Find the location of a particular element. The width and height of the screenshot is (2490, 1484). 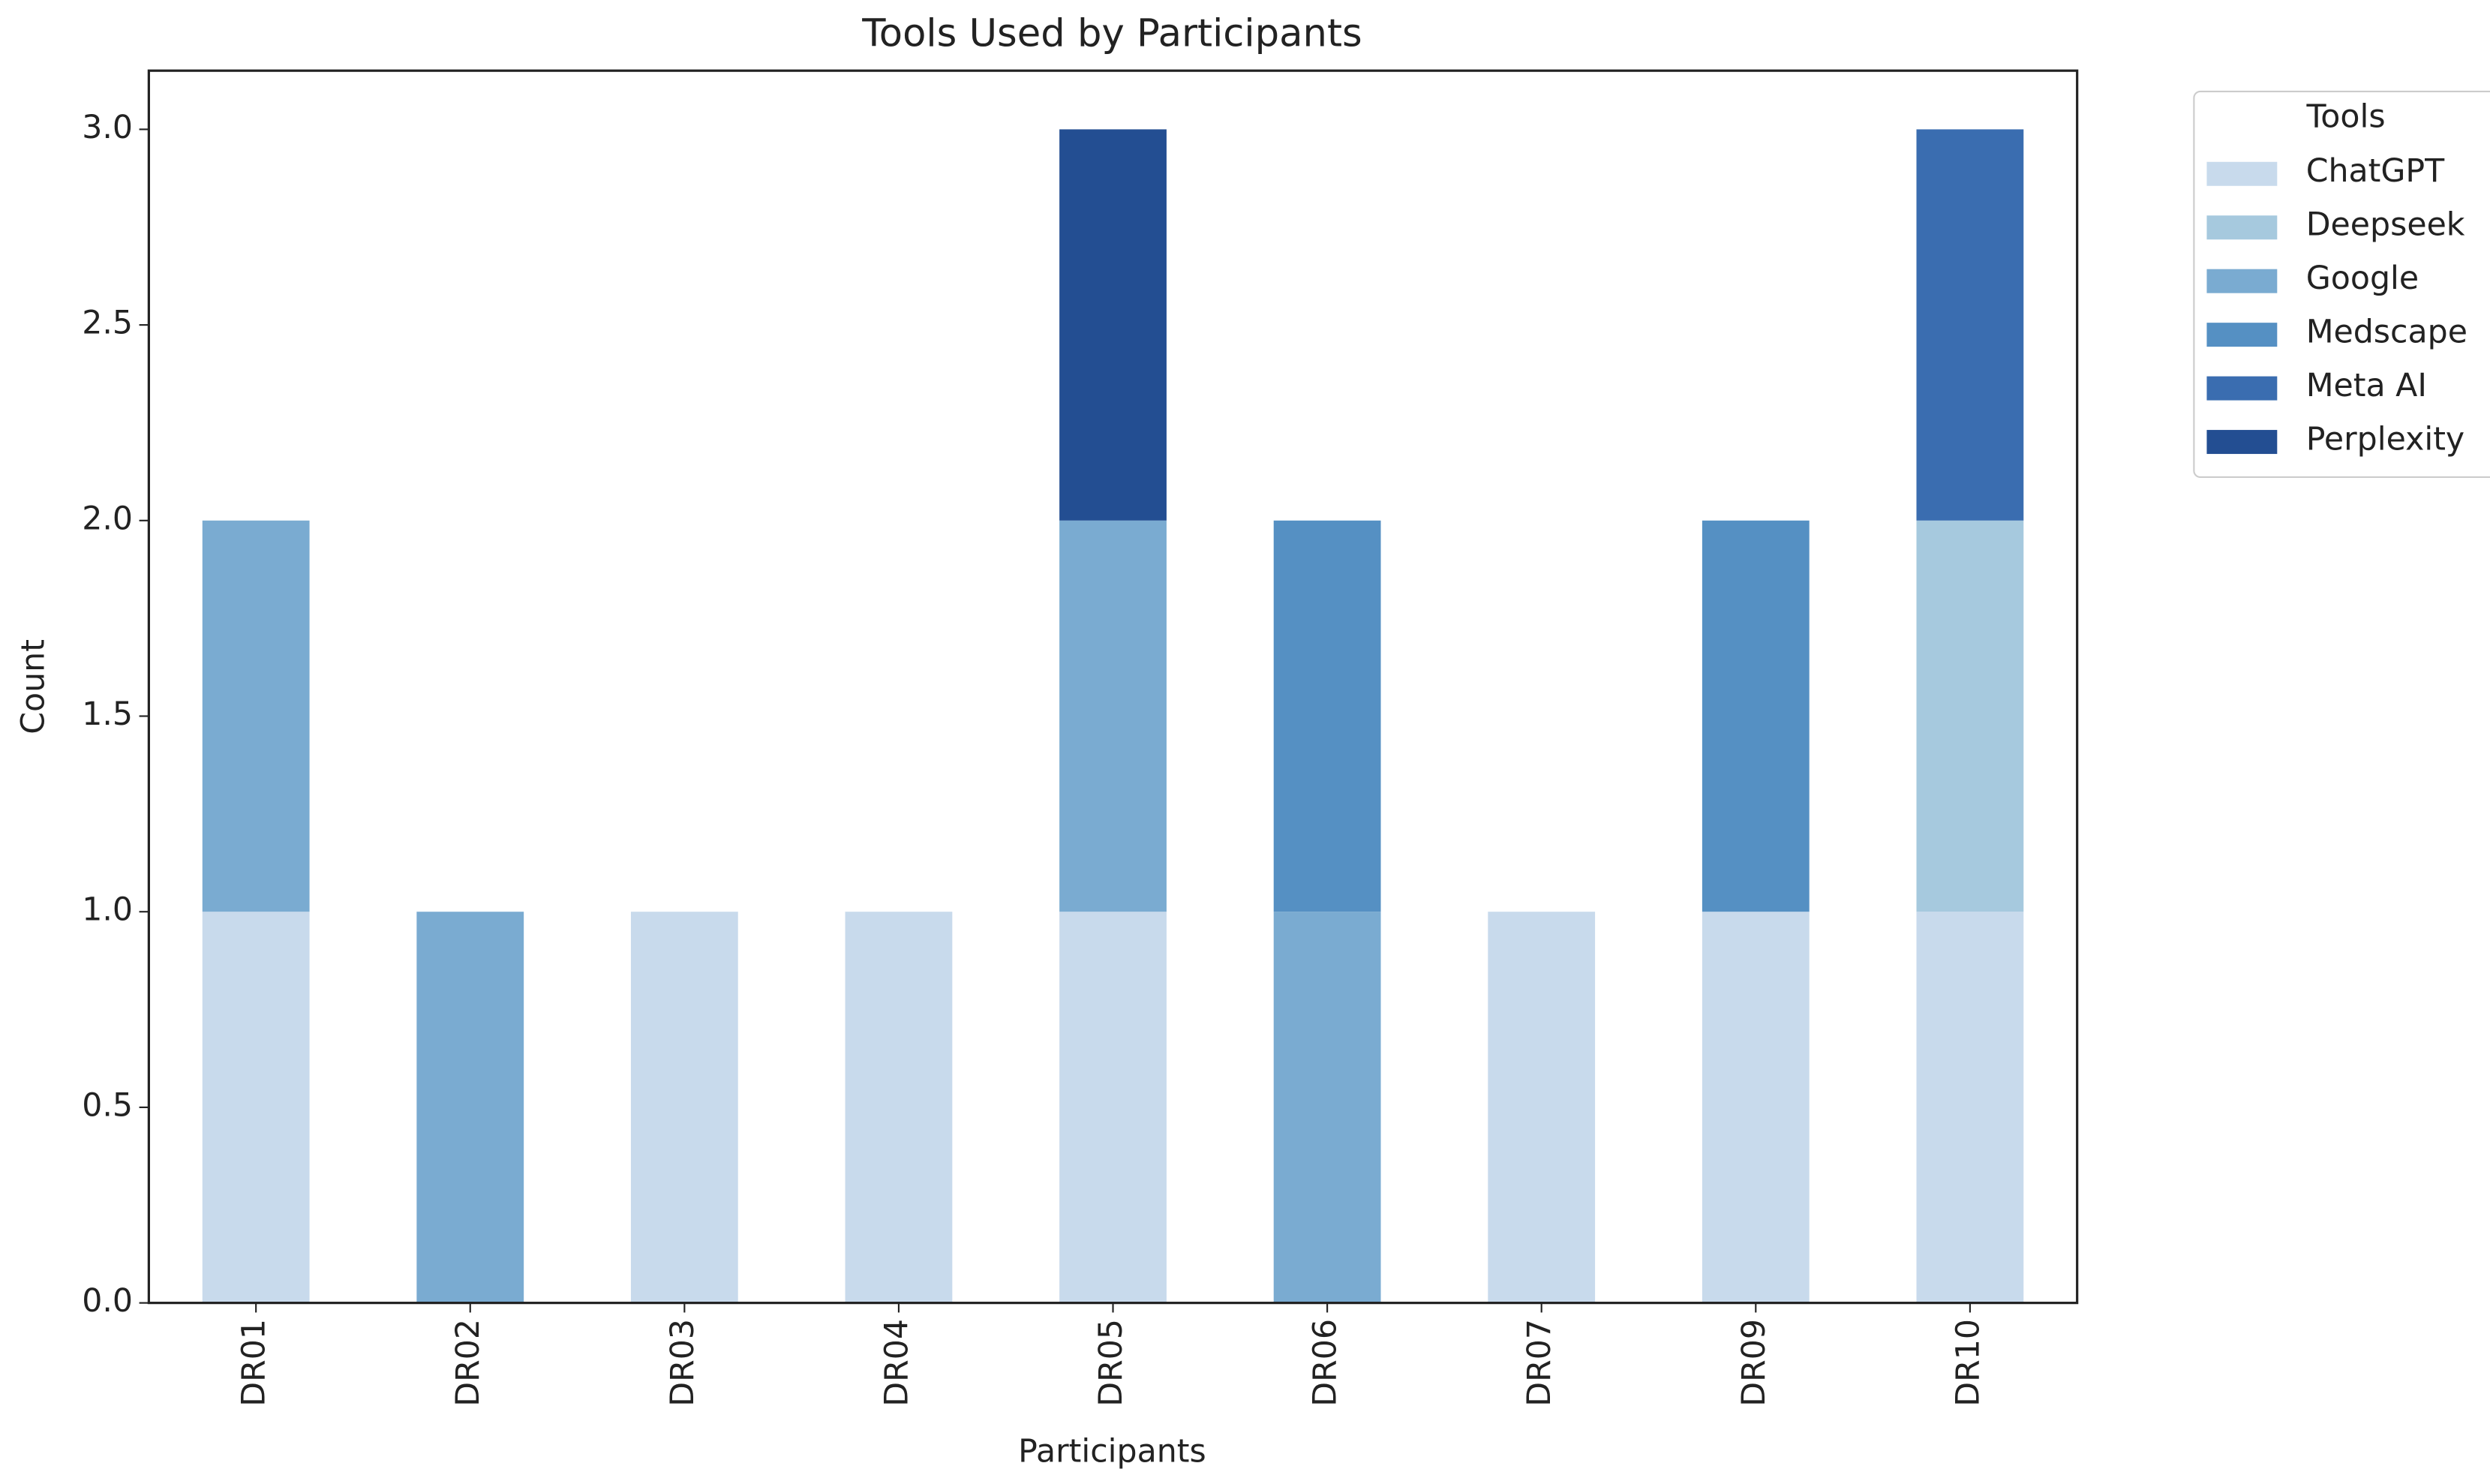

y-tick-label: 3.0 is located at coordinates (108, 127).